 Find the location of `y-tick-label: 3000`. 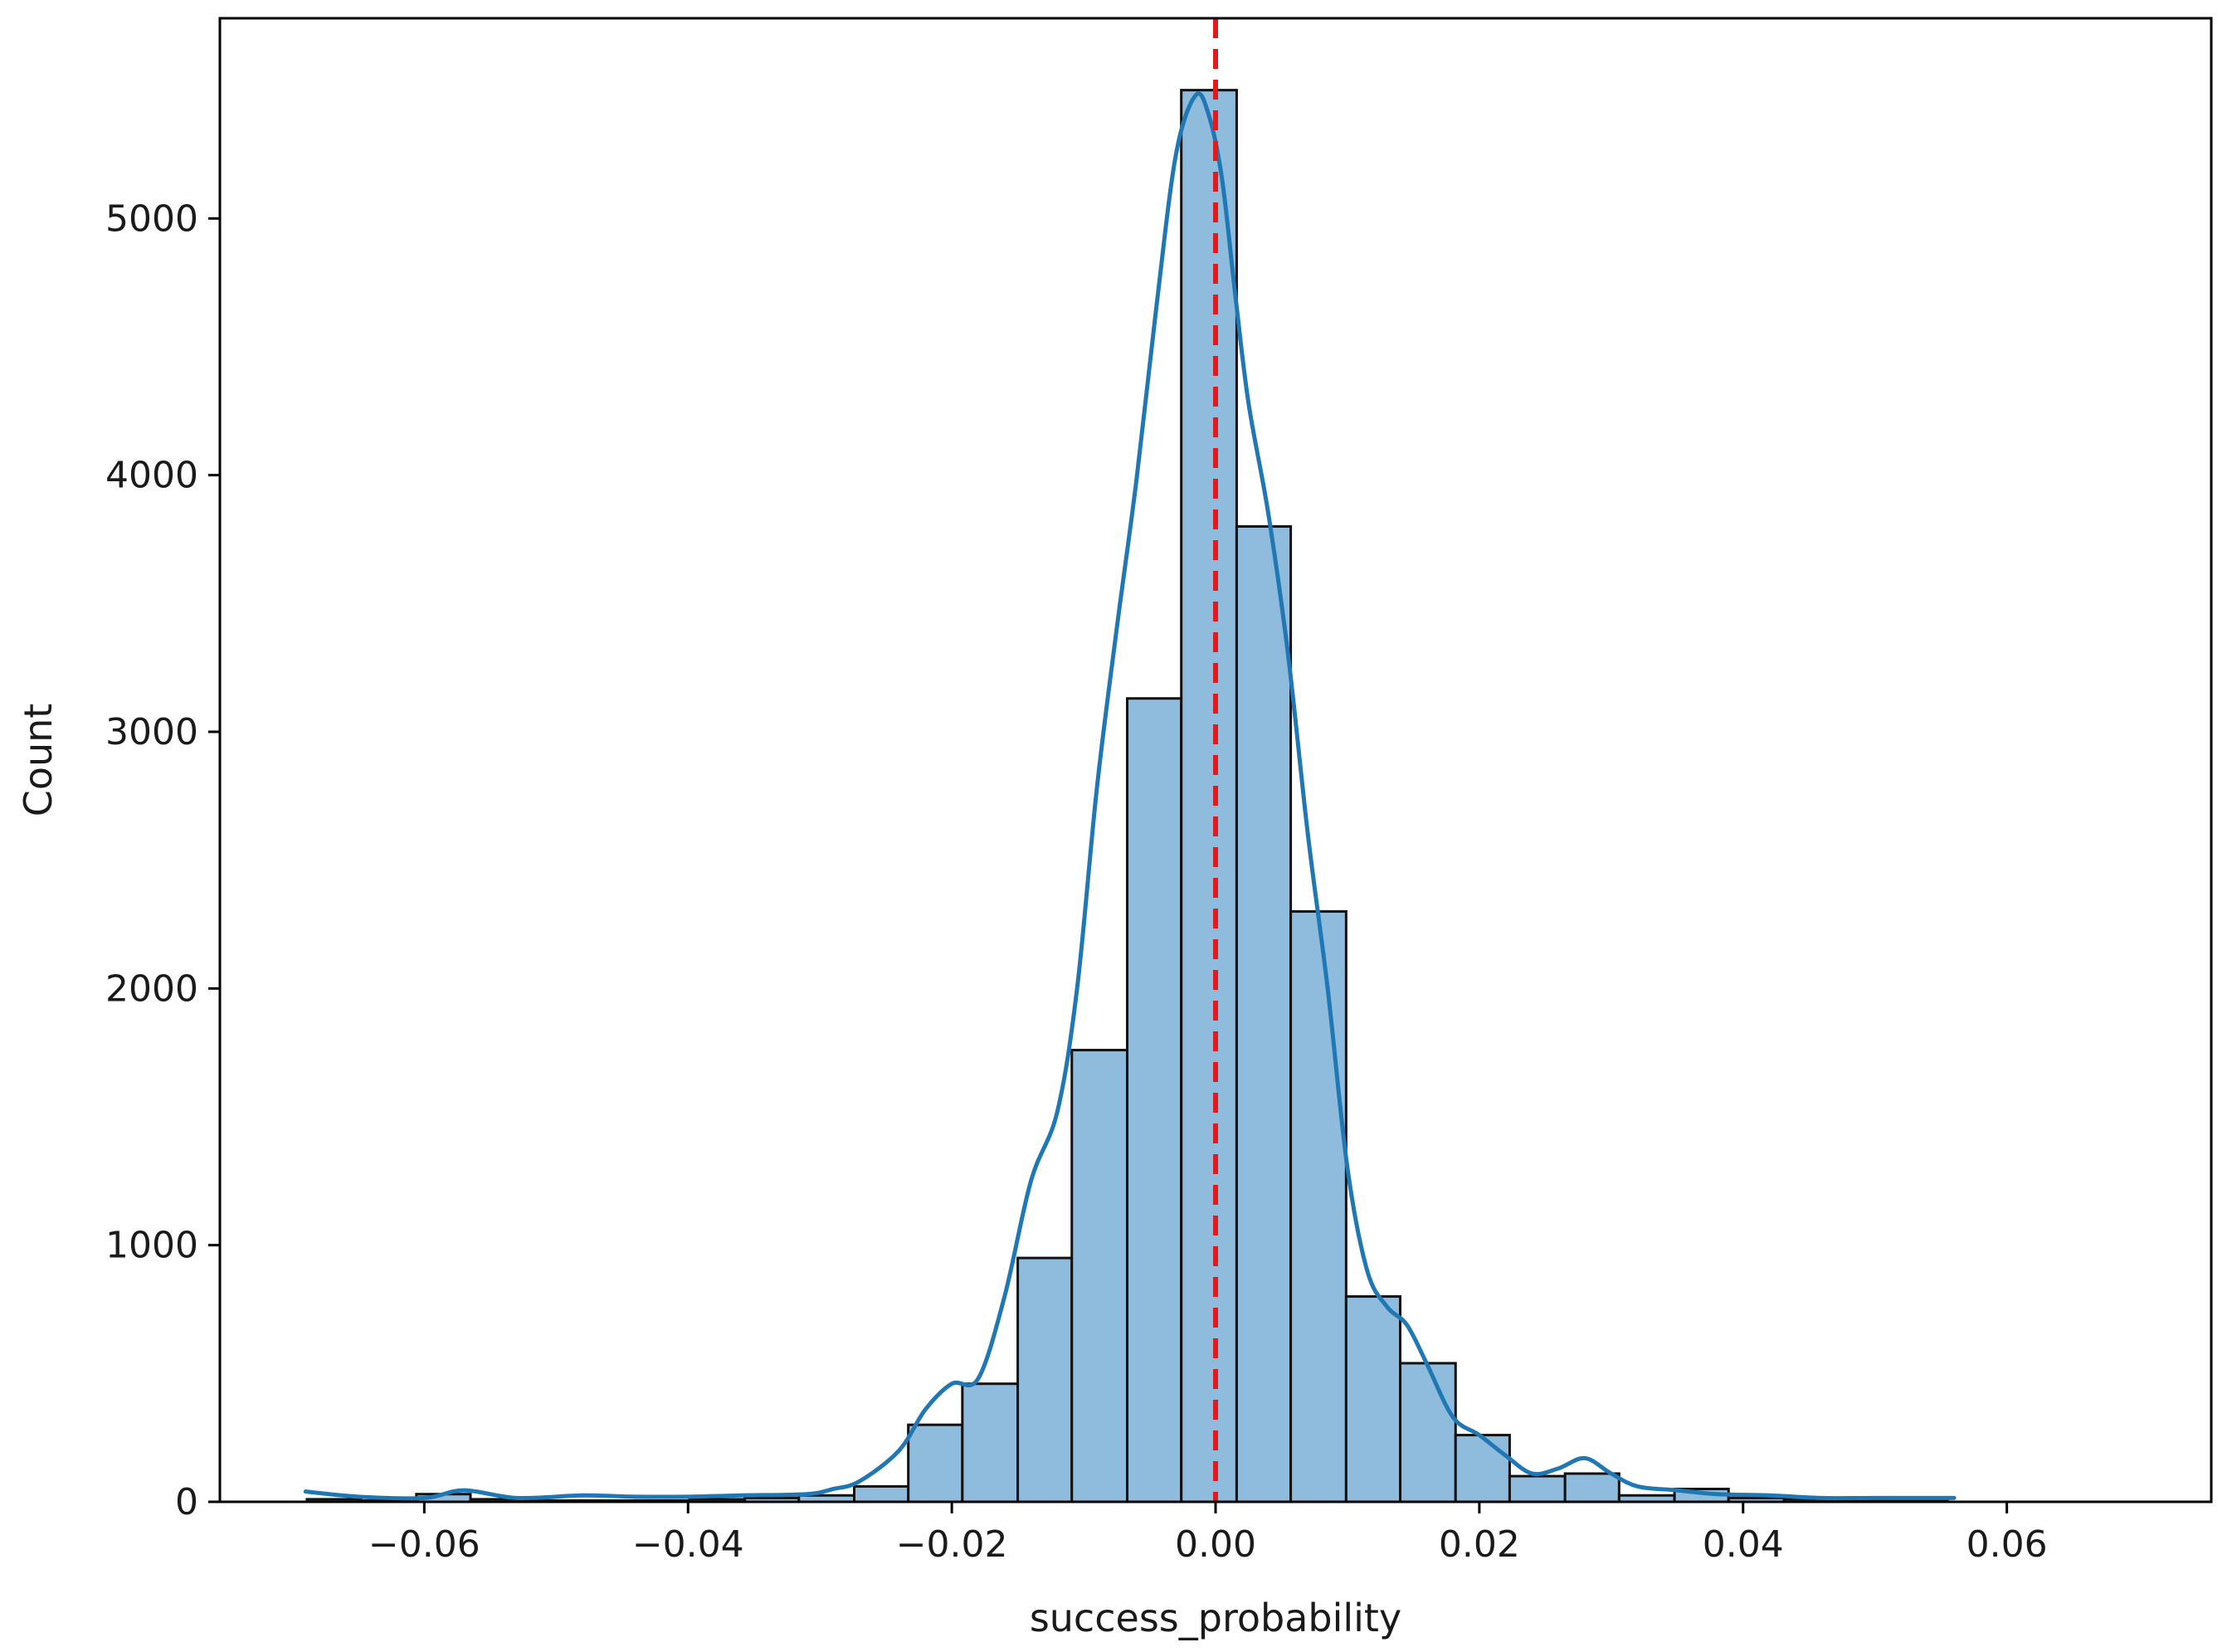

y-tick-label: 3000 is located at coordinates (151, 732).